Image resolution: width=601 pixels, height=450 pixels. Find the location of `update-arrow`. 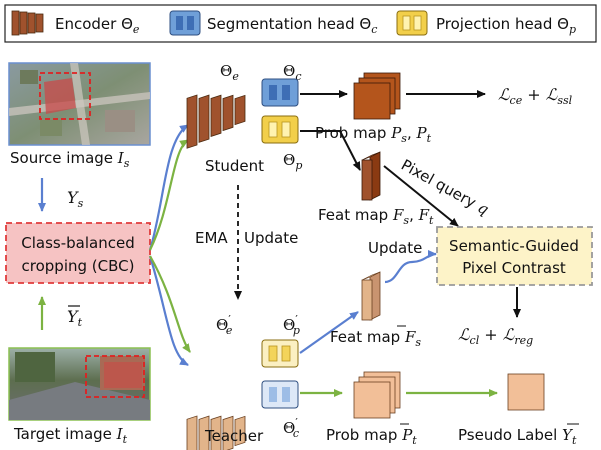

update-arrow is located at coordinates (410, 267).